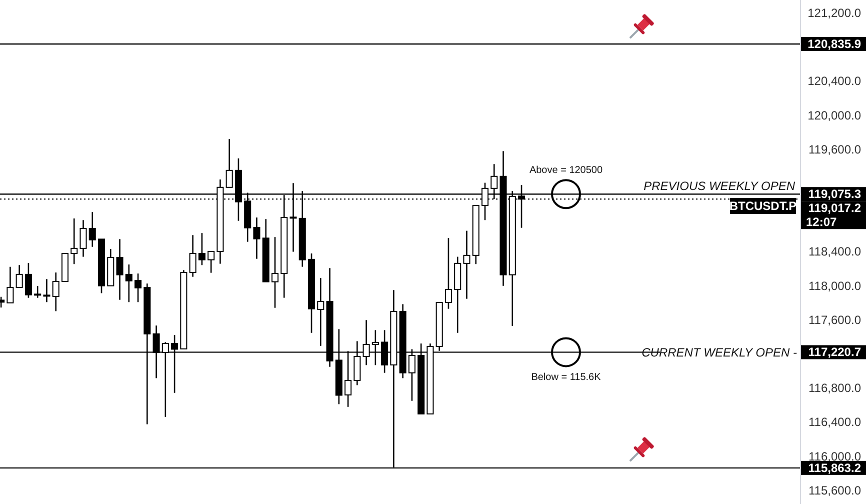 This screenshot has height=504, width=866. What do you see at coordinates (566, 170) in the screenshot?
I see `annotation: Above = 120500` at bounding box center [566, 170].